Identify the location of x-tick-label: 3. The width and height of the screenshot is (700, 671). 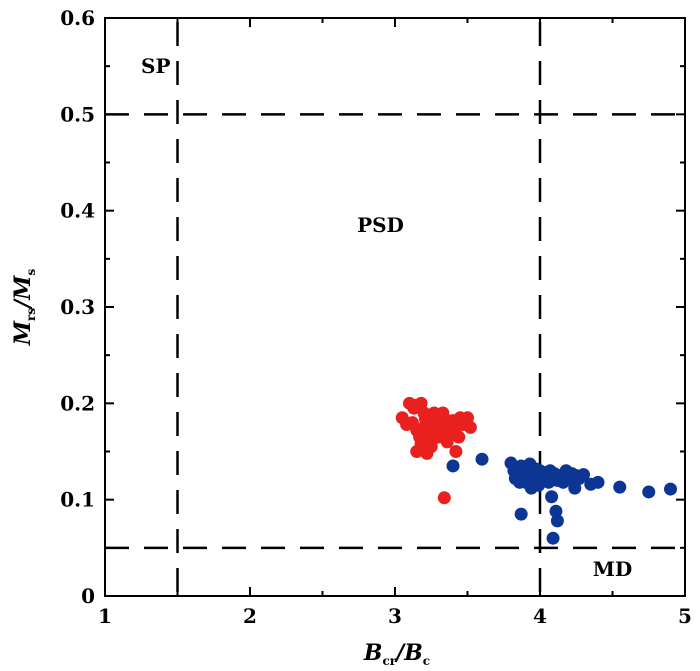
(395, 616).